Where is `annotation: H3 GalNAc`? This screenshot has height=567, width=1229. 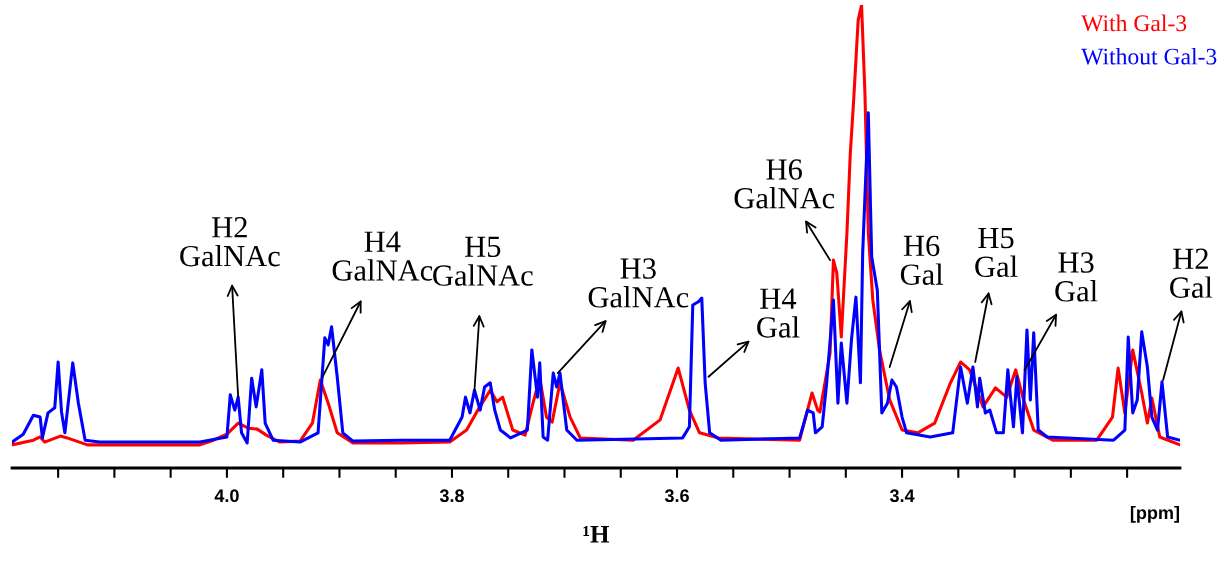
annotation: H3 GalNAc is located at coordinates (638, 283).